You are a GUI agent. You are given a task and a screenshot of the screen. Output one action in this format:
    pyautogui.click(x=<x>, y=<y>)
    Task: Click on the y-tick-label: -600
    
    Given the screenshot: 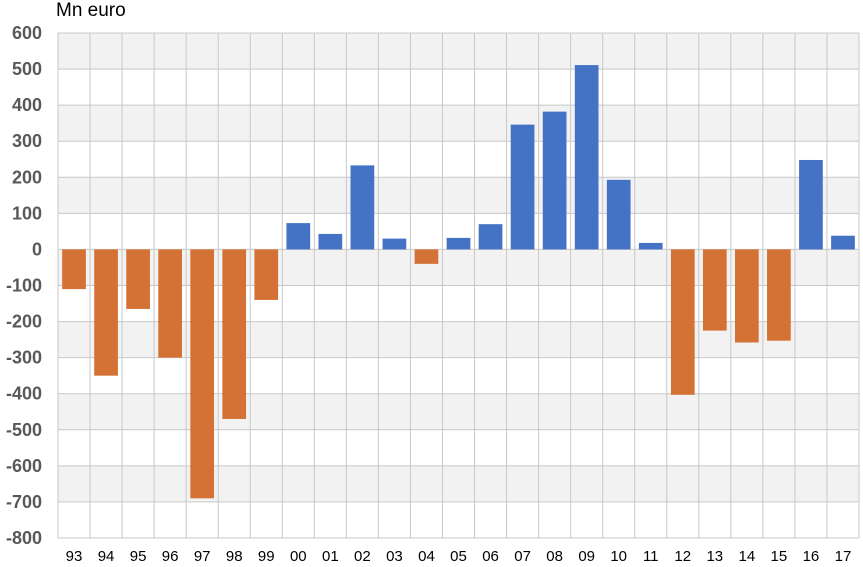 What is the action you would take?
    pyautogui.click(x=24, y=466)
    